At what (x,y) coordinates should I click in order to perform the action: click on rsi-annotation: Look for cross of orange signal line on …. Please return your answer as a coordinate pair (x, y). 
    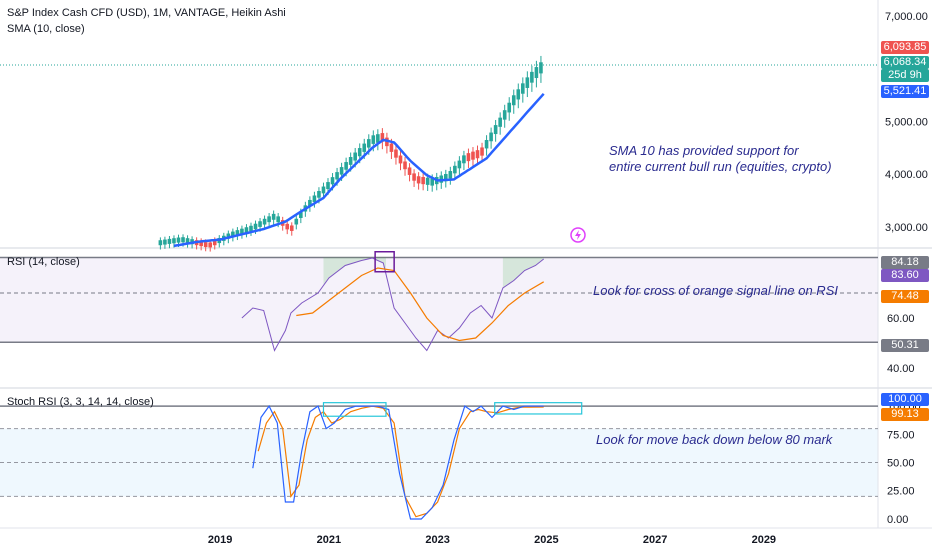
    Looking at the image, I should click on (715, 290).